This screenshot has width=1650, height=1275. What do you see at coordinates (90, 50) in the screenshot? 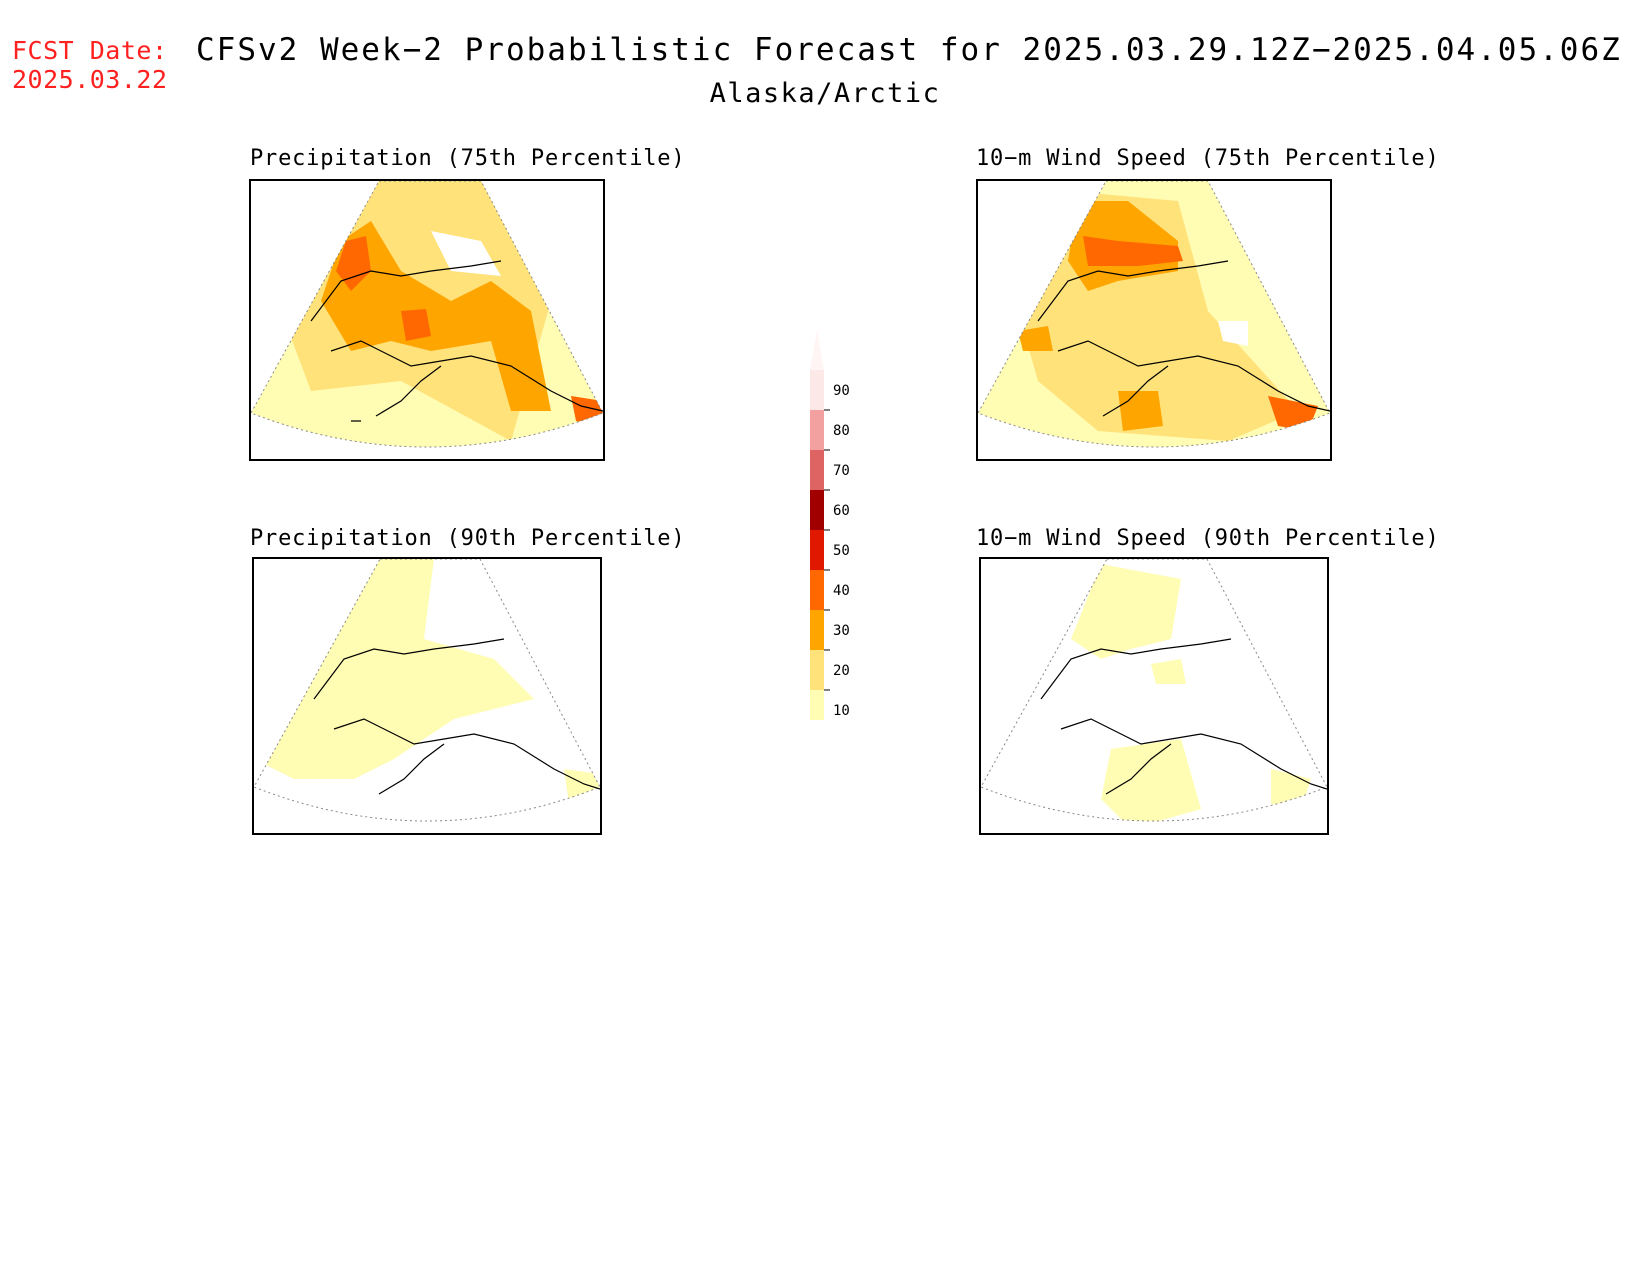
I see `fcst-label: FCST Date:` at bounding box center [90, 50].